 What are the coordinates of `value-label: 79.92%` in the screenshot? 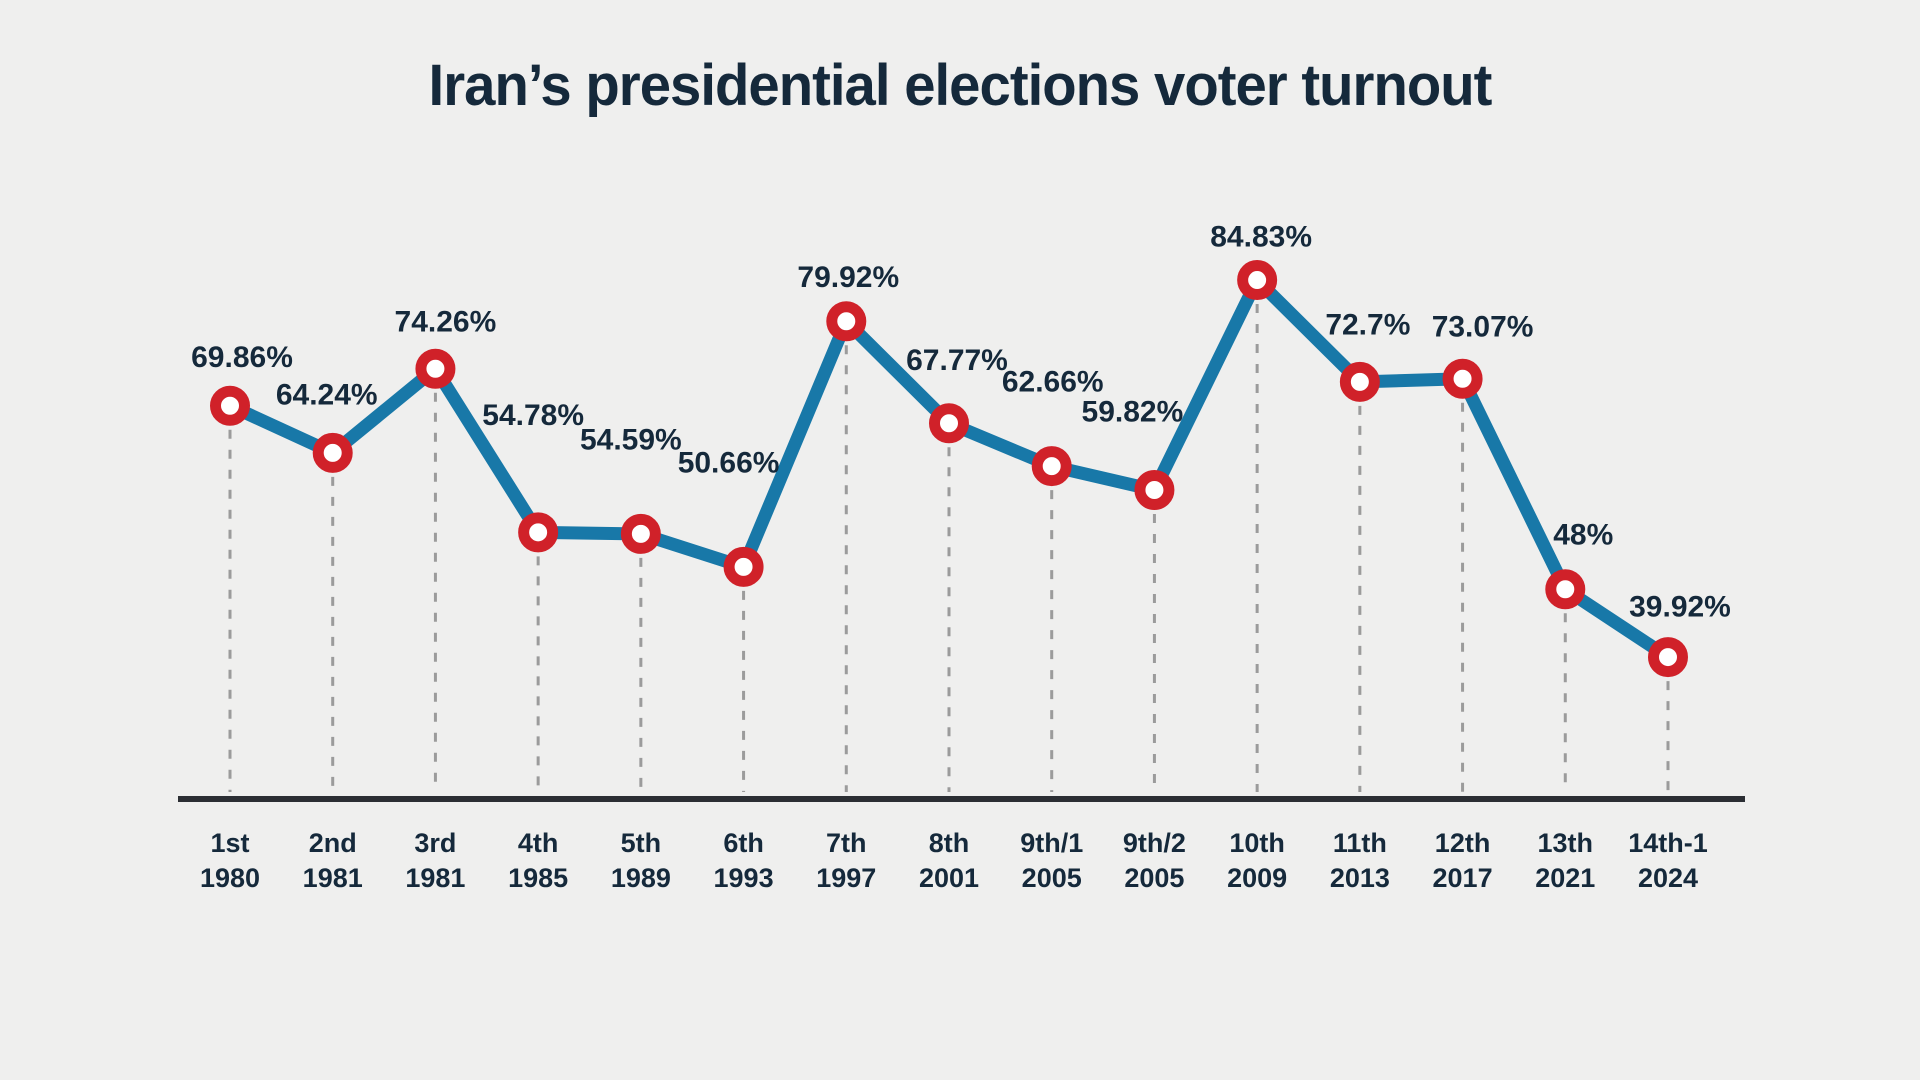 It's located at (848, 277).